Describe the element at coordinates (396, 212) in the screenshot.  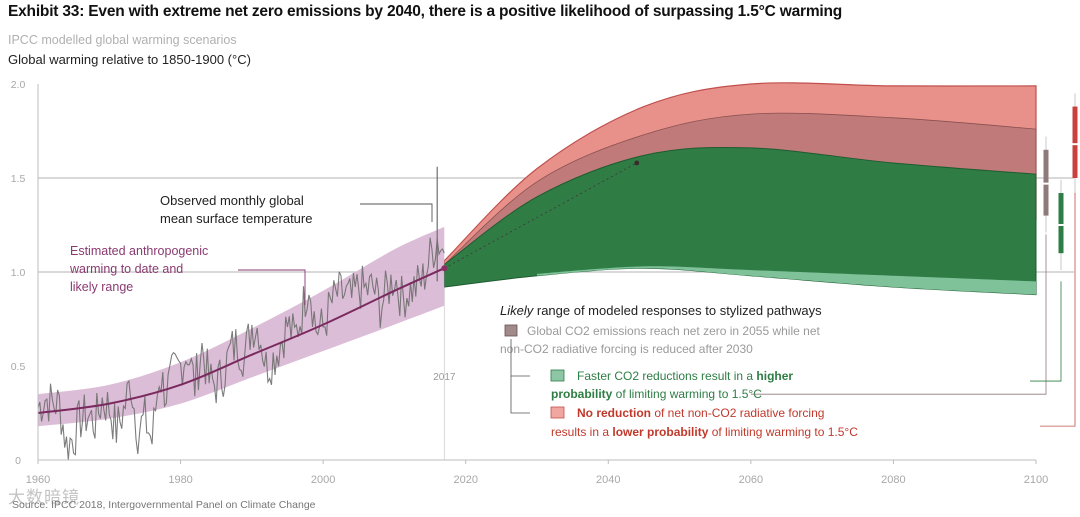
I see `observed-leader-line` at that location.